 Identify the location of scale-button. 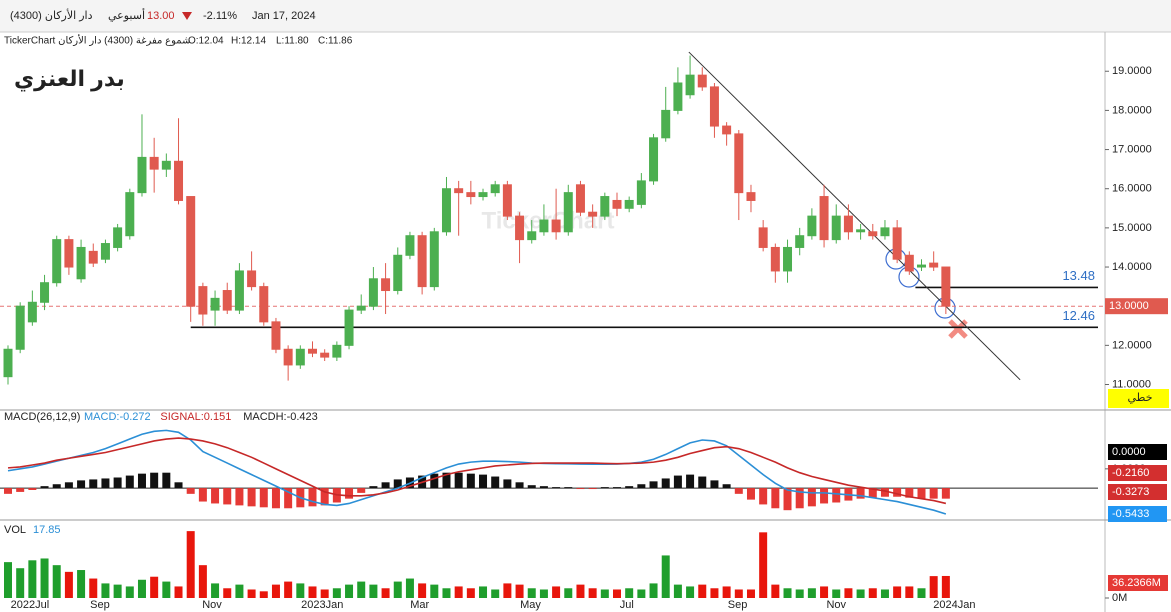
(1138, 398).